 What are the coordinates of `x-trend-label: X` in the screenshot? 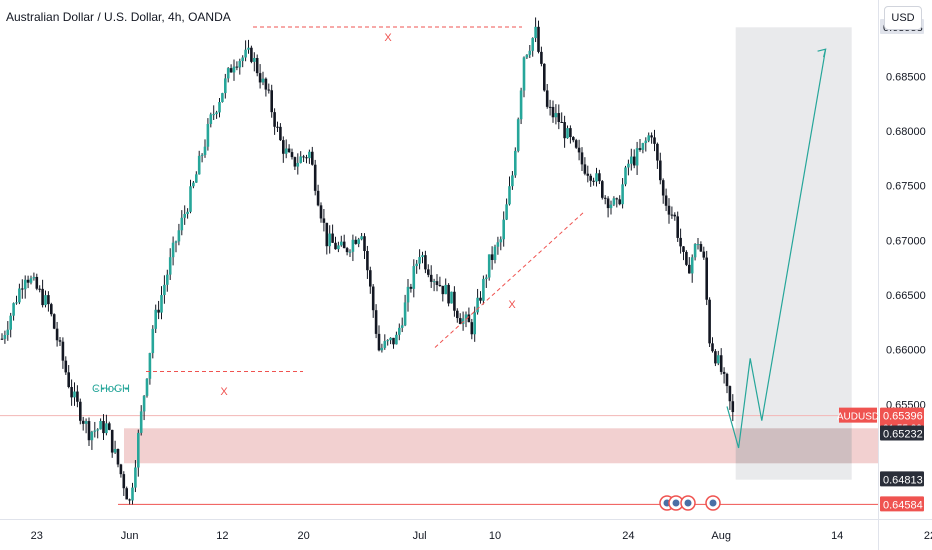 It's located at (512, 305).